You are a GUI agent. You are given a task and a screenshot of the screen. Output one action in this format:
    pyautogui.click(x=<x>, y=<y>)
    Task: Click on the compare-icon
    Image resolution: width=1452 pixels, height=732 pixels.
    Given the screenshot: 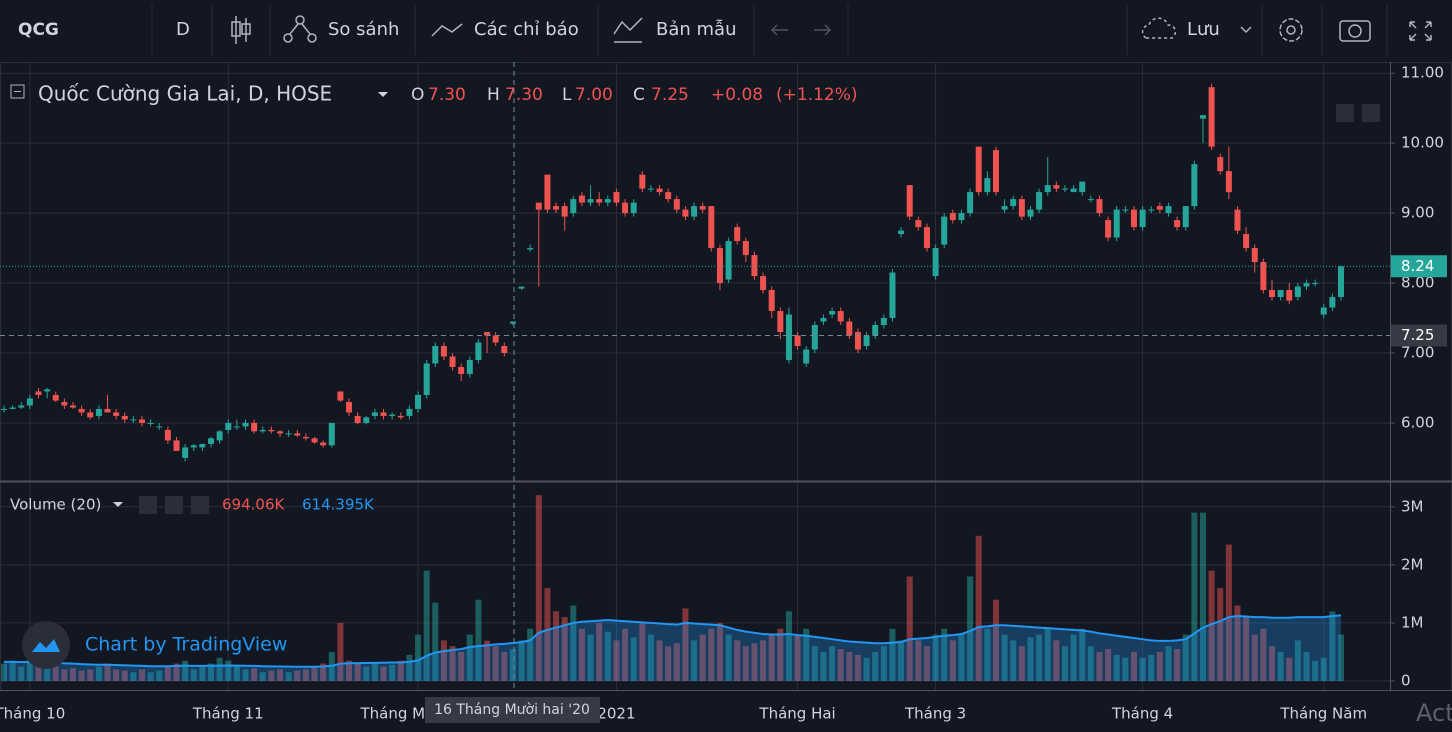 What is the action you would take?
    pyautogui.click(x=300, y=29)
    